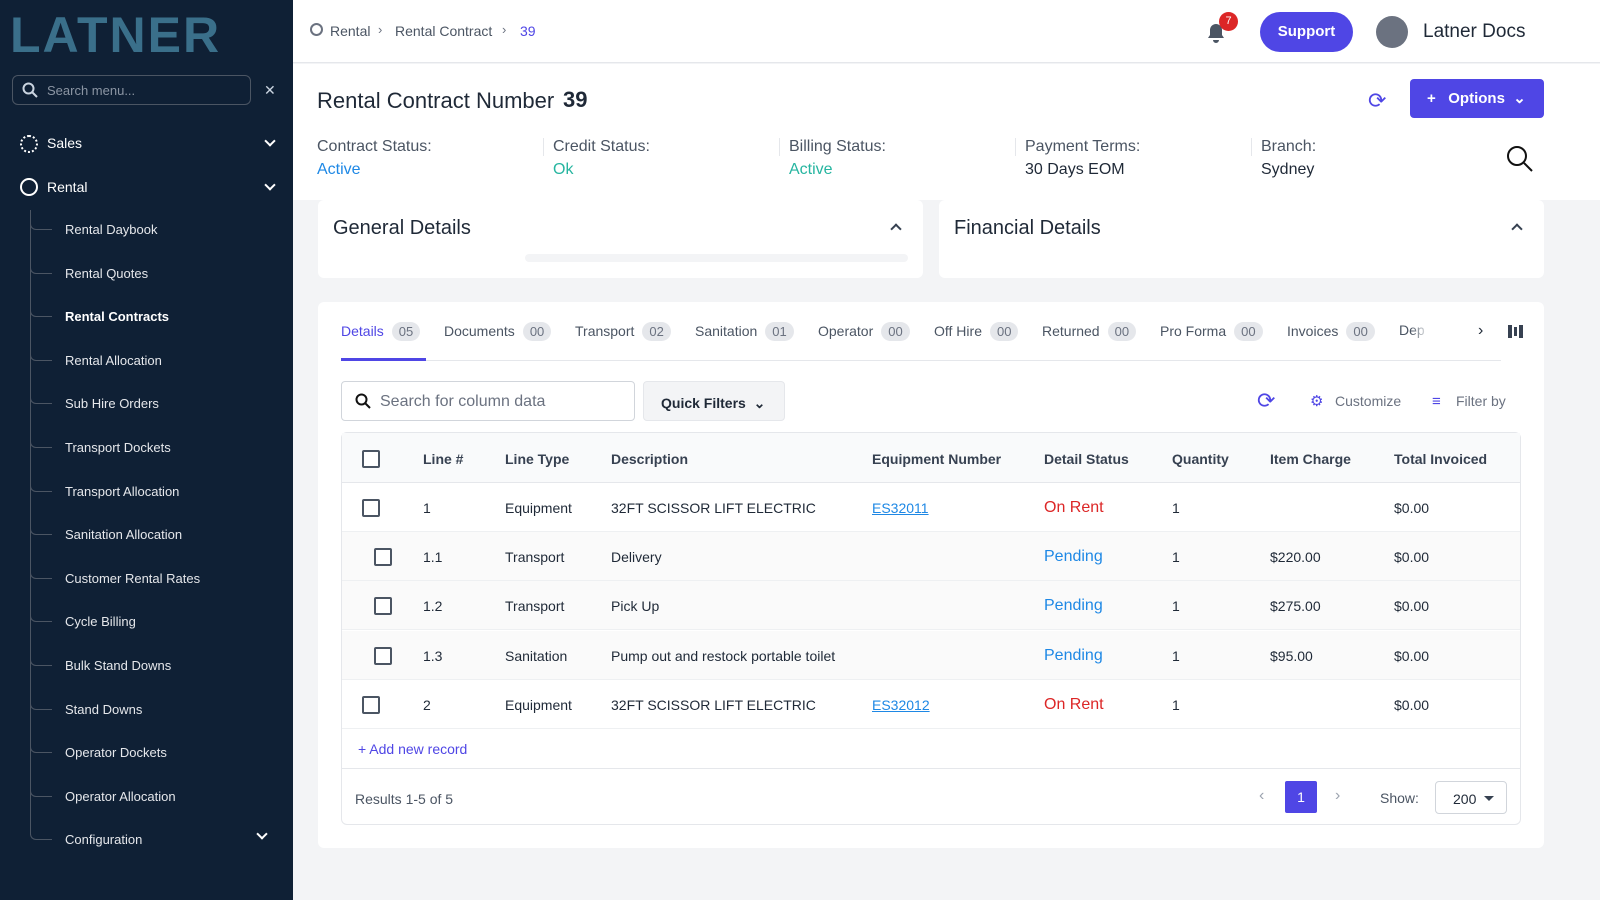 This screenshot has width=1600, height=900. I want to click on results: Results 1-5 of 5, so click(404, 799).